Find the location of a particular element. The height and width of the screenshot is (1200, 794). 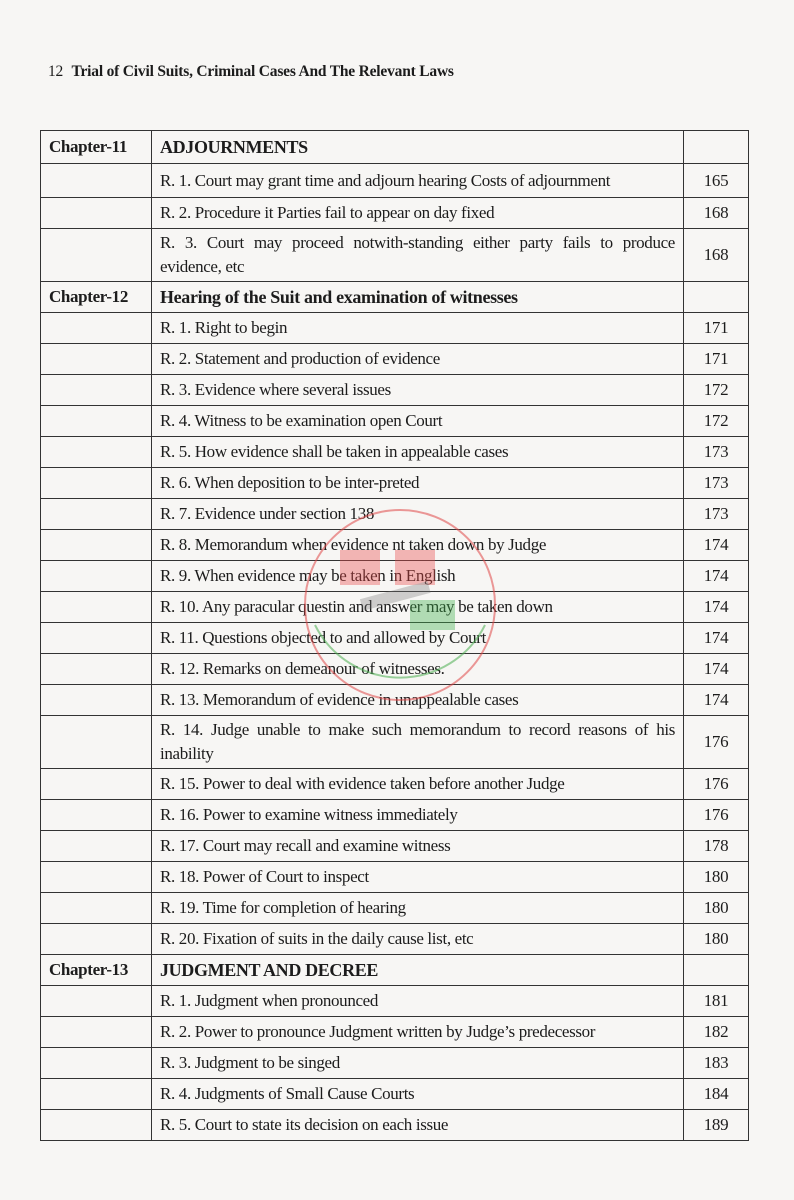

chapter-label: Chapter-12 is located at coordinates (96, 297).